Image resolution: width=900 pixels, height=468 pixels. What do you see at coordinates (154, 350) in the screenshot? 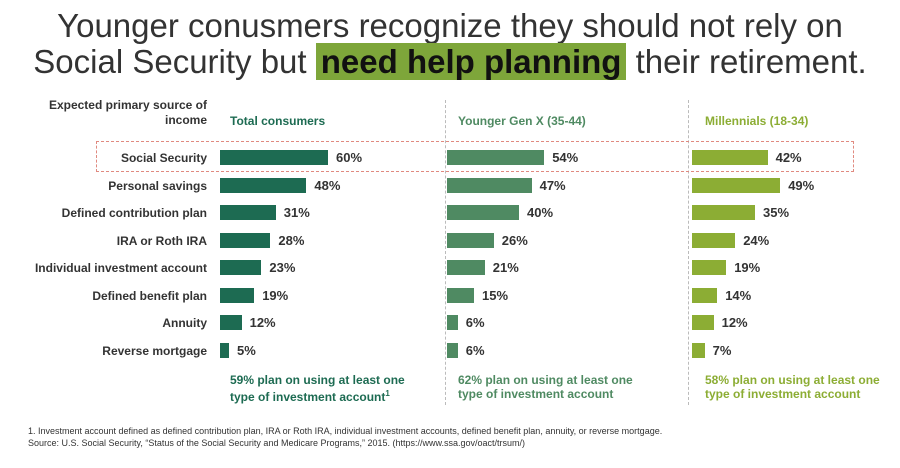
I see `row-label-reverse-mortgage: Reverse mortgage` at bounding box center [154, 350].